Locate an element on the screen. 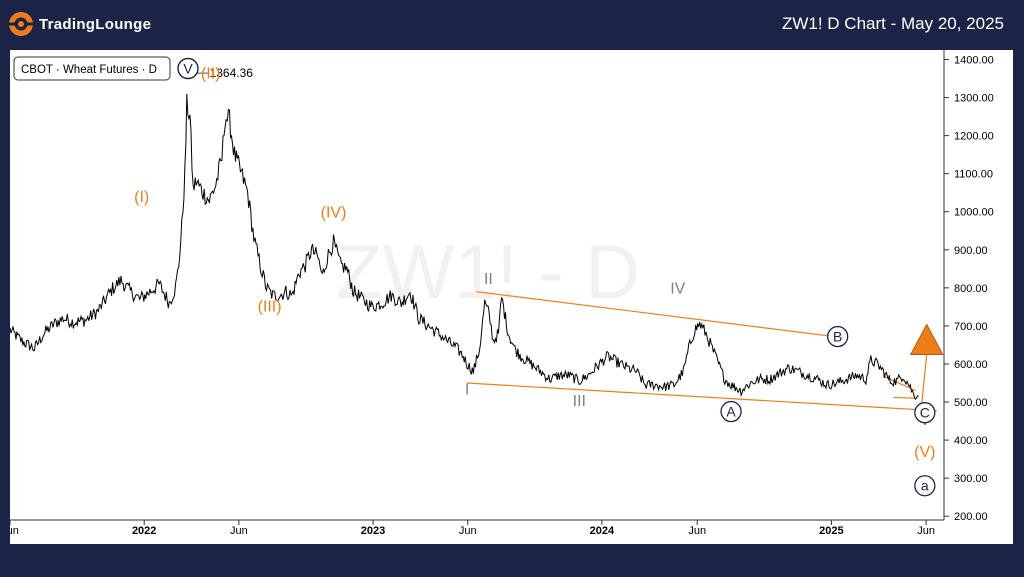 Image resolution: width=1024 pixels, height=577 pixels. price-tick-label: 1200.00 is located at coordinates (974, 137).